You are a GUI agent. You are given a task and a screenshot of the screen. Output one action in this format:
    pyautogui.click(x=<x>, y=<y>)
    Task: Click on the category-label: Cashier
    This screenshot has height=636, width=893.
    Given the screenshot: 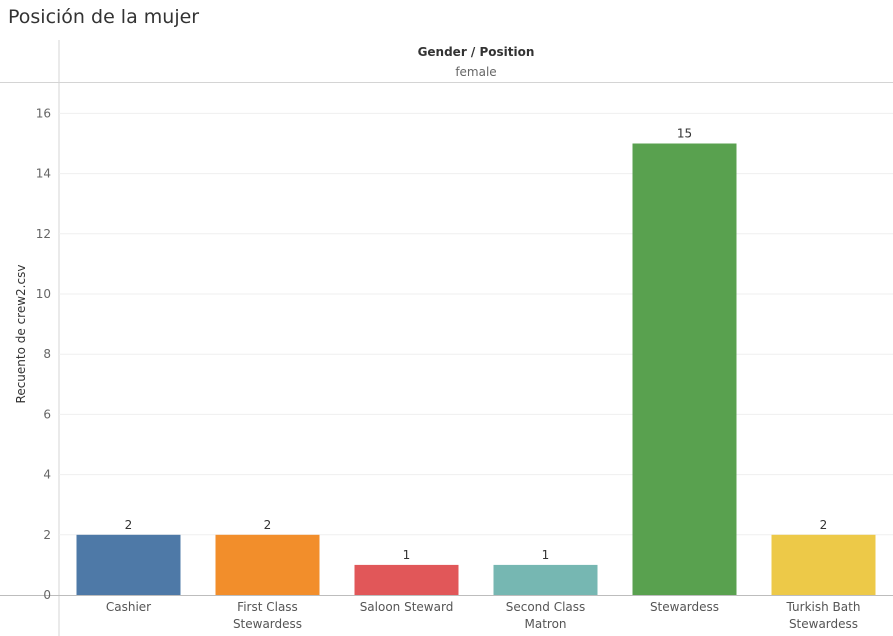 What is the action you would take?
    pyautogui.click(x=128, y=607)
    